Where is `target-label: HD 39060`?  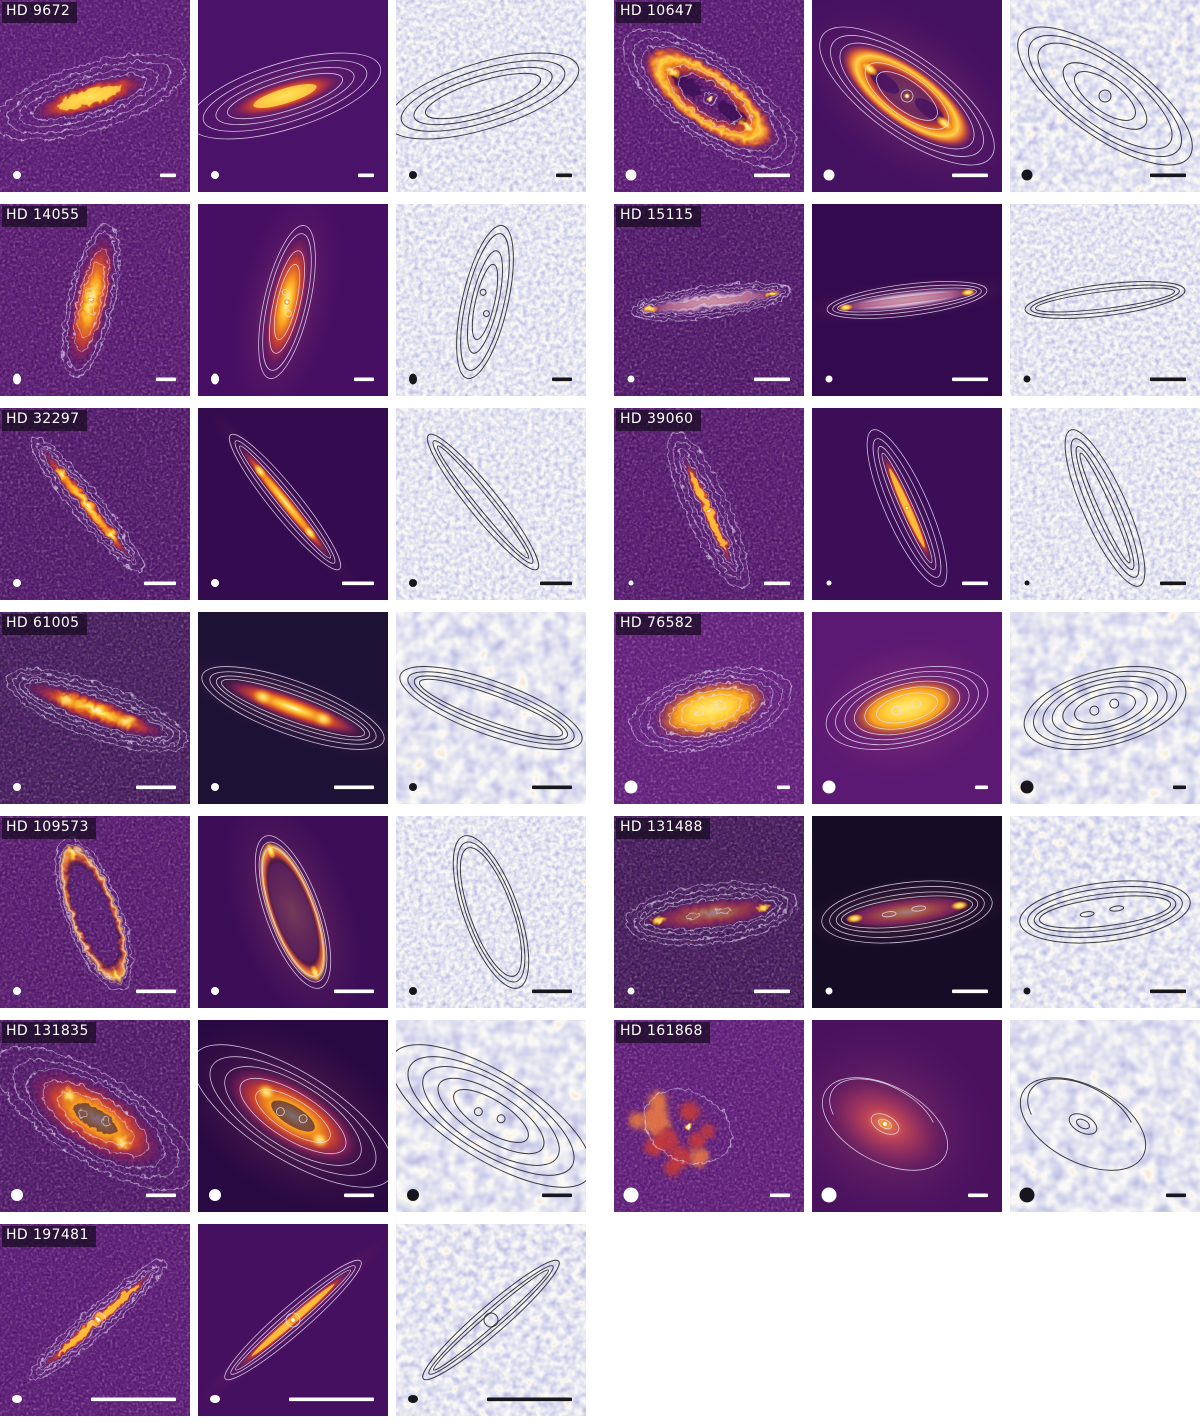 target-label: HD 39060 is located at coordinates (658, 420).